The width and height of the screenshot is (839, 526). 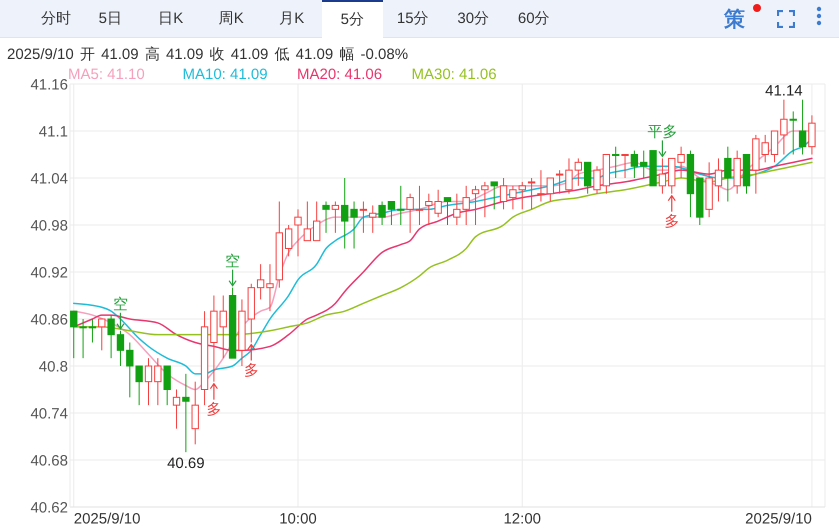 I want to click on x-tick-label: 10:00, so click(x=298, y=518).